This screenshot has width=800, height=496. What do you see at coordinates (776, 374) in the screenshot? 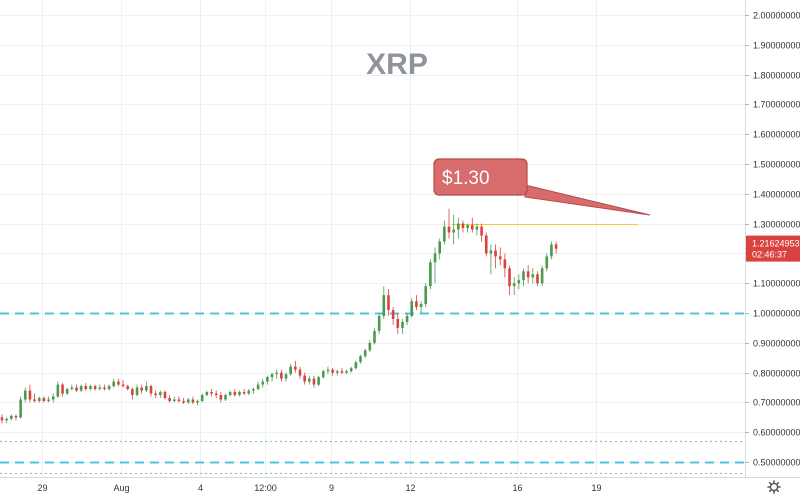
I see `price-tick-label: 0.80000000` at bounding box center [776, 374].